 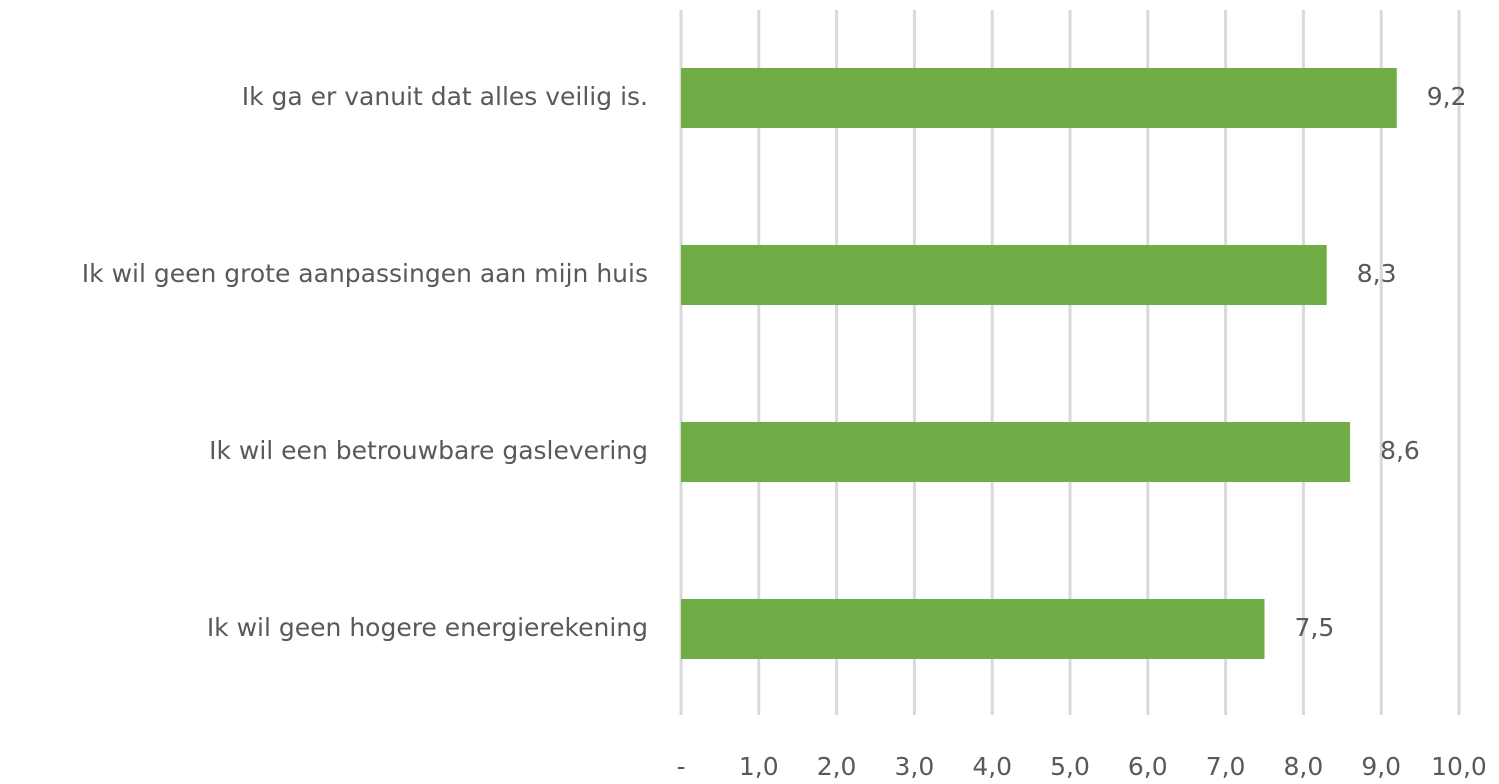 I want to click on x-tick-label: 4,0, so click(x=992, y=766).